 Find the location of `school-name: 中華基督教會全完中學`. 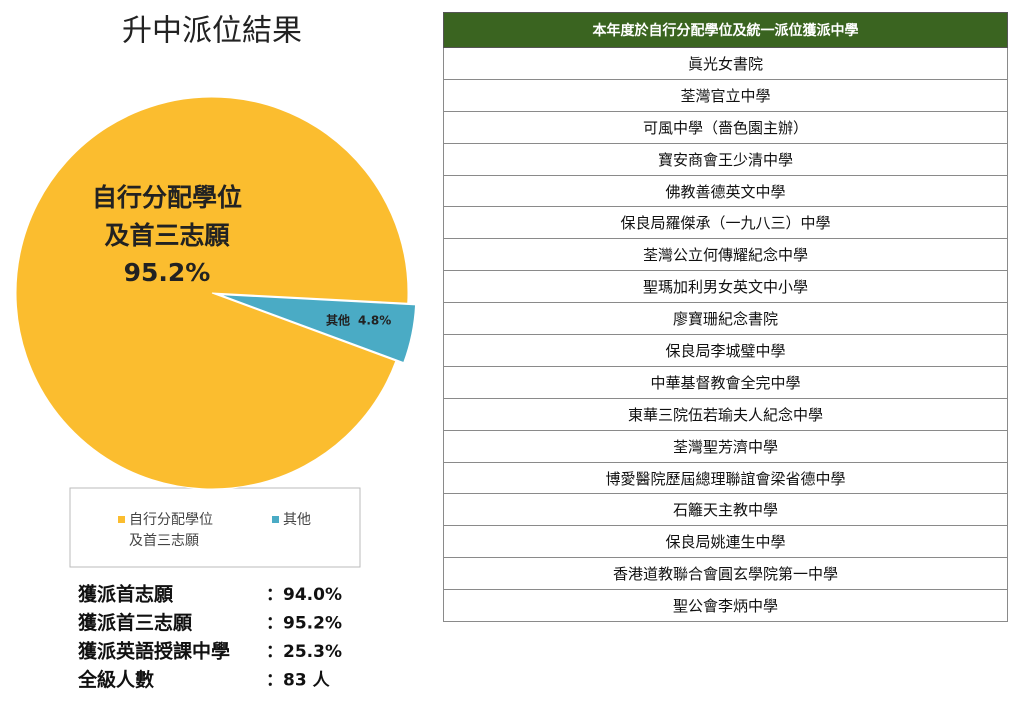

school-name: 中華基督教會全完中學 is located at coordinates (725, 382).